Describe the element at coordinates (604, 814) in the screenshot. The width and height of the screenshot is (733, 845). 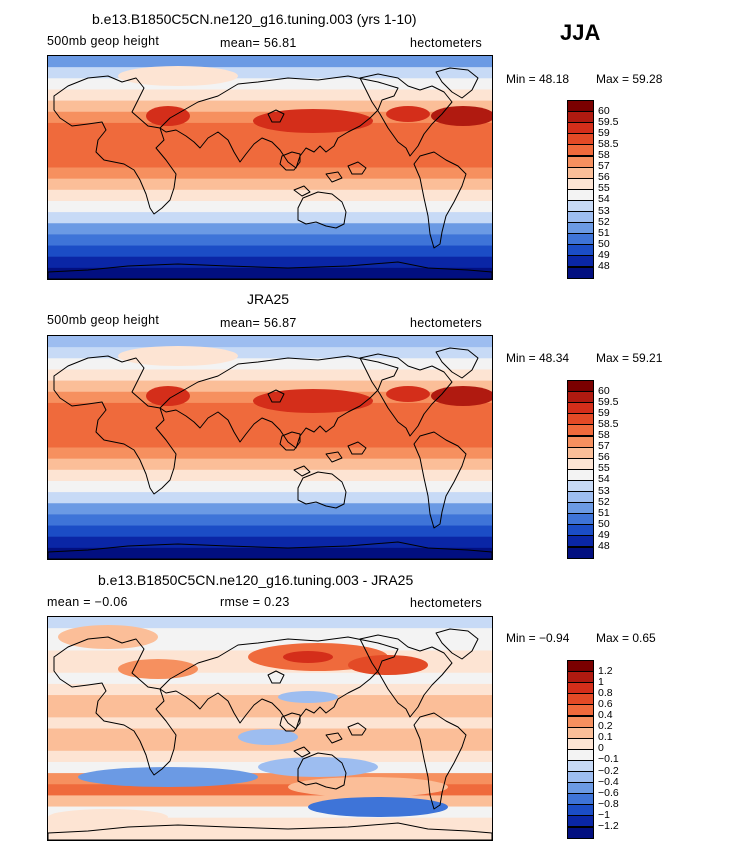
I see `colorbar-tick-label: −1` at that location.